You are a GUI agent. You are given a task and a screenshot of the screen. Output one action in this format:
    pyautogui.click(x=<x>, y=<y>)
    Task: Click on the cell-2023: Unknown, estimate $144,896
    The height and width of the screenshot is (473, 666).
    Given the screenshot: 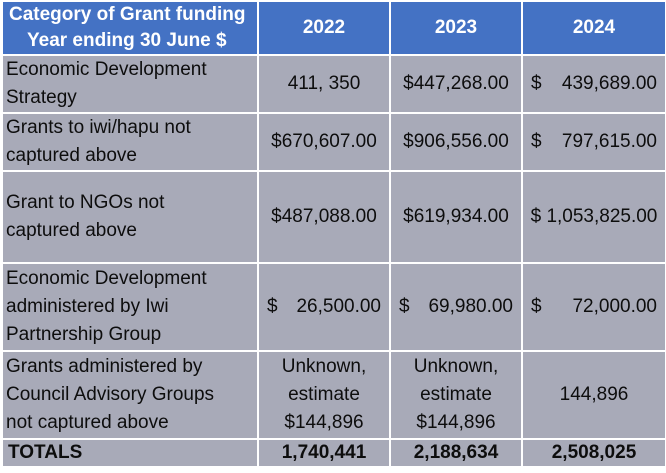 What is the action you would take?
    pyautogui.click(x=456, y=395)
    